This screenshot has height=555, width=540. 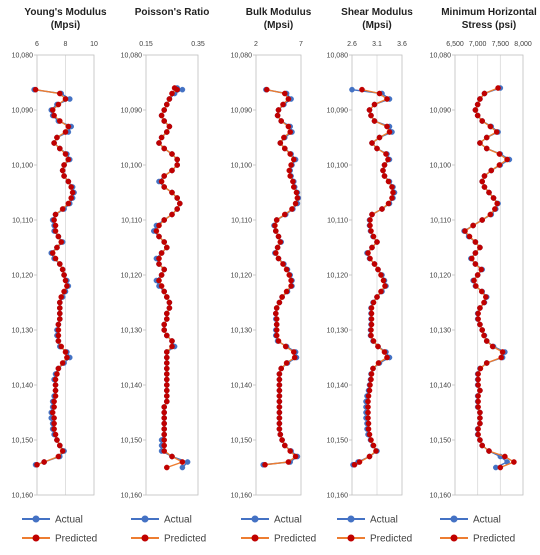 What do you see at coordinates (441, 386) in the screenshot?
I see `y-tick-label: 10,140` at bounding box center [441, 386].